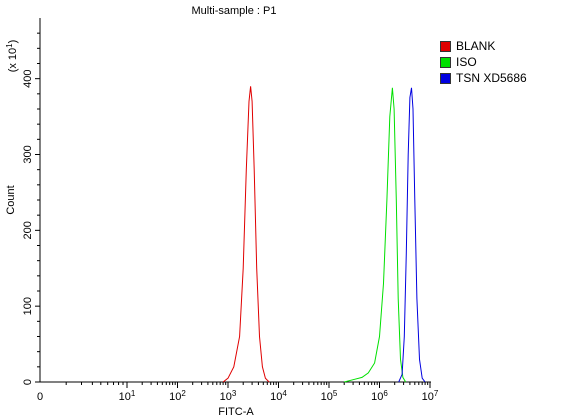 This screenshot has height=420, width=566. I want to click on y-multiplier-suffix: ), so click(13, 42).